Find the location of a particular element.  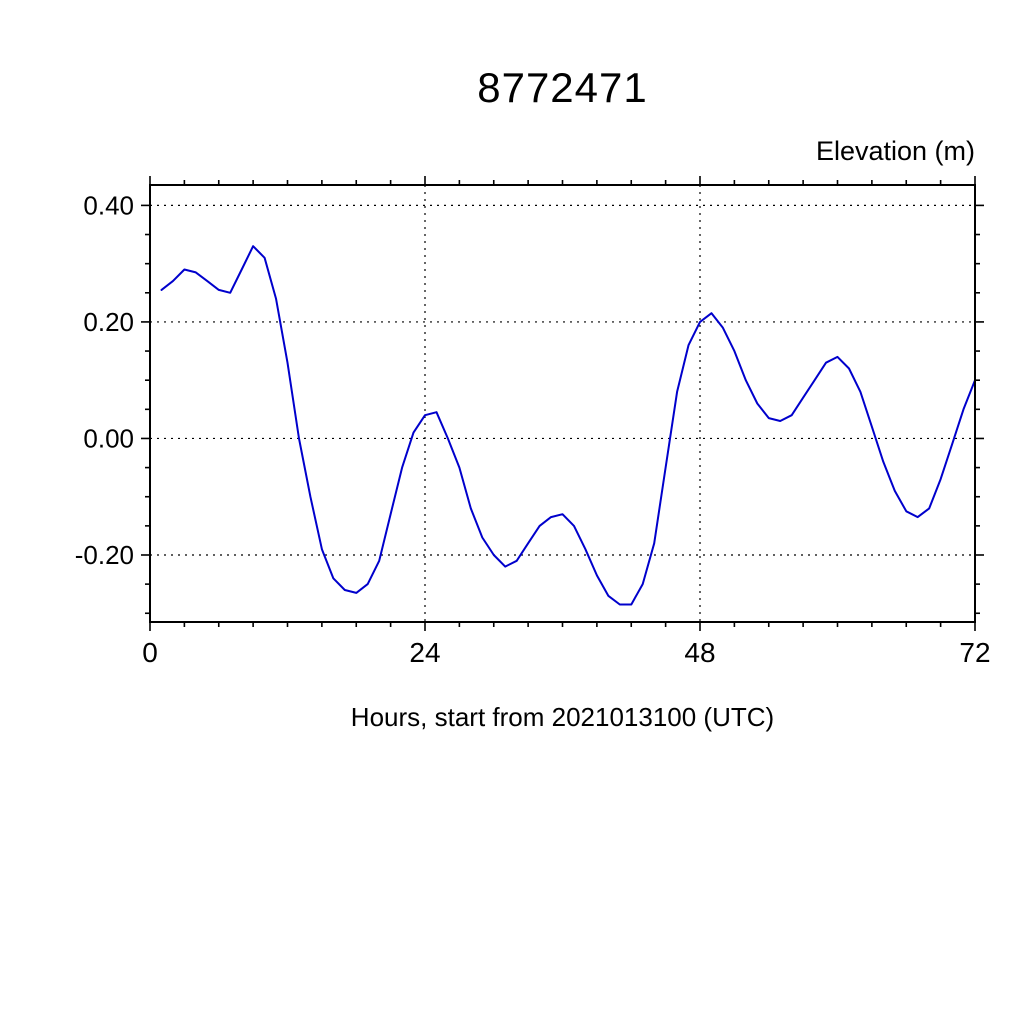

y-tick-label: 0.20 is located at coordinates (108, 322).